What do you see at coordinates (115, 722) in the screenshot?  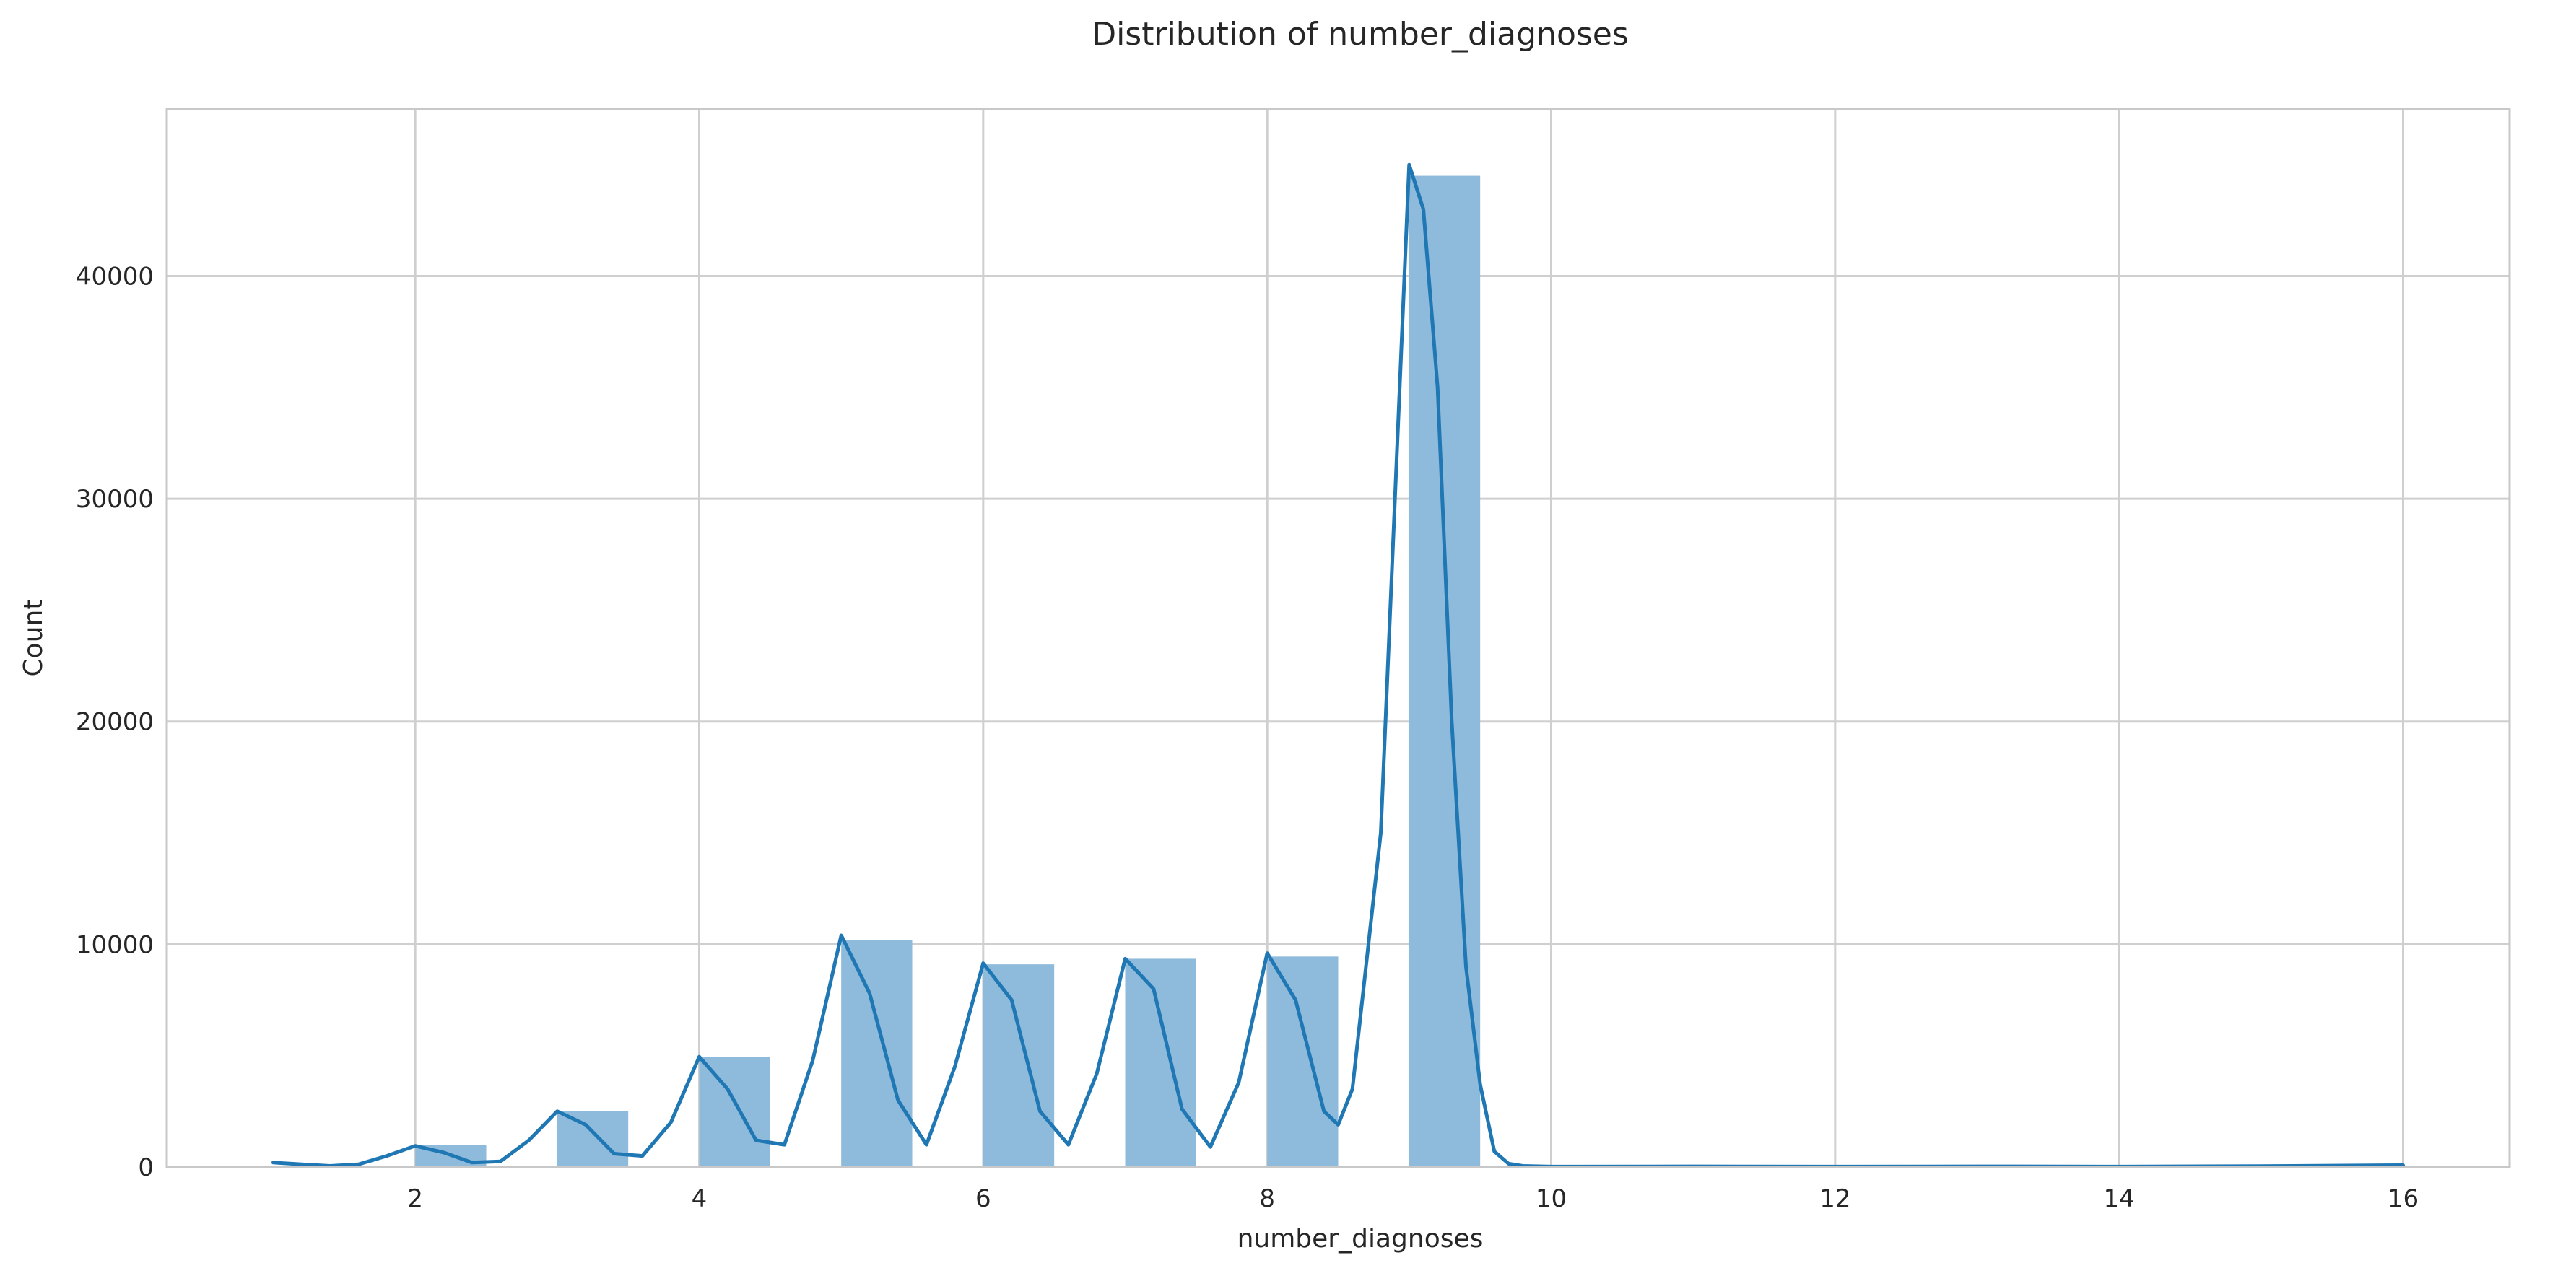 I see `y-tick-label: 20000` at bounding box center [115, 722].